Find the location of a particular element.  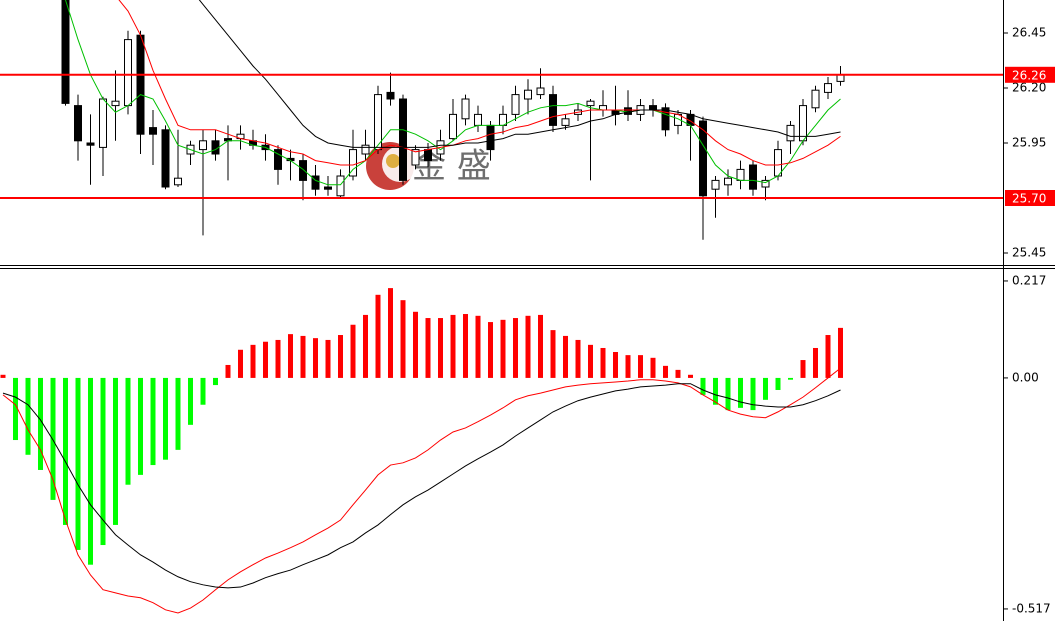

y-tick-label: 0.00 is located at coordinates (1025, 377).